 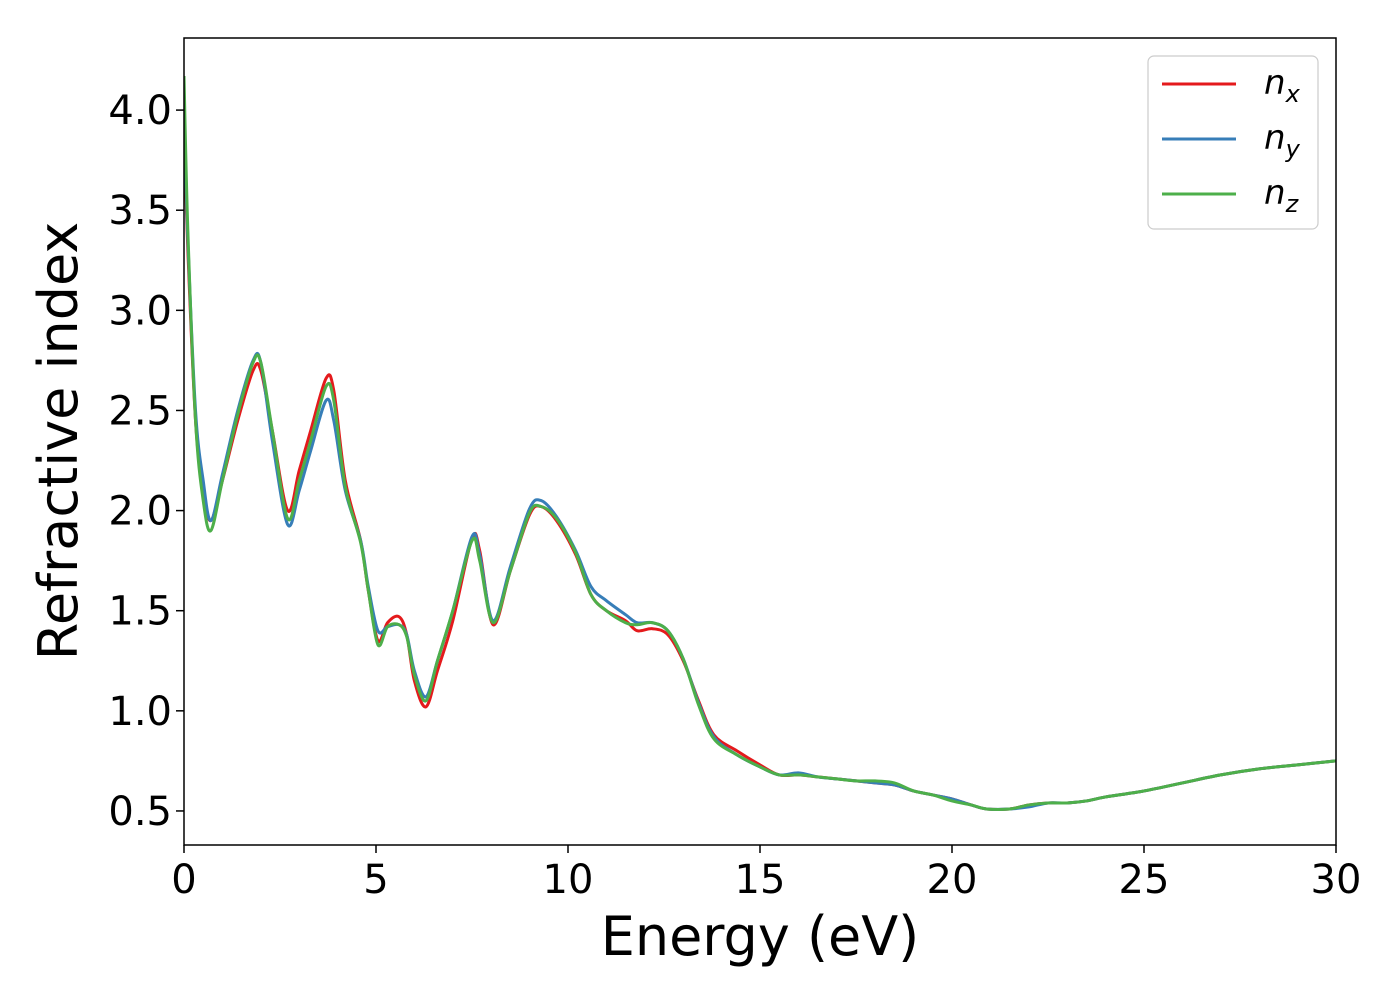 What do you see at coordinates (952, 880) in the screenshot?
I see `x-tick-label: 20` at bounding box center [952, 880].